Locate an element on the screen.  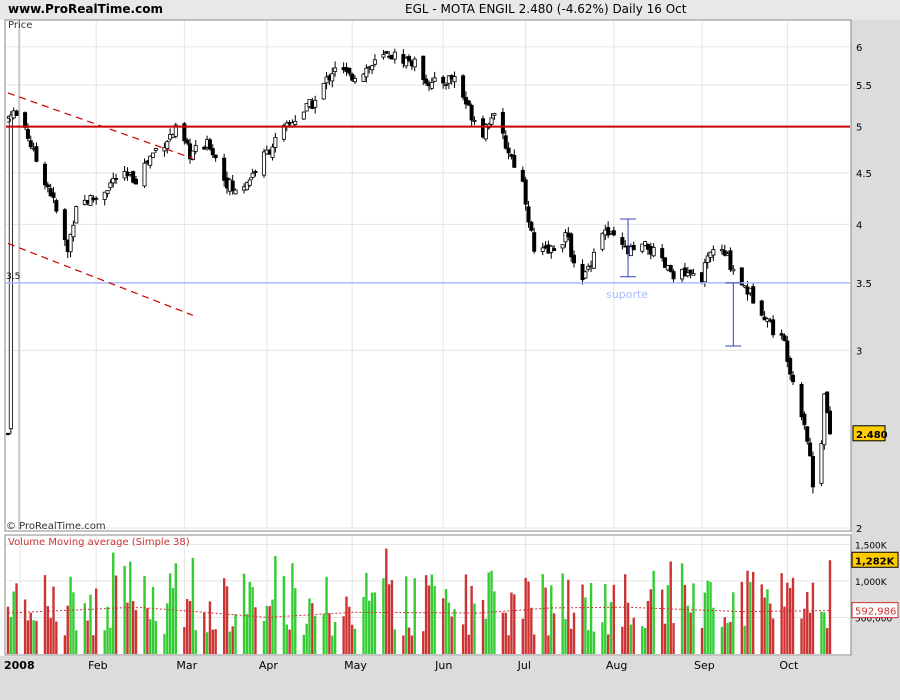
price-tick-label: 5 is located at coordinates (859, 128).